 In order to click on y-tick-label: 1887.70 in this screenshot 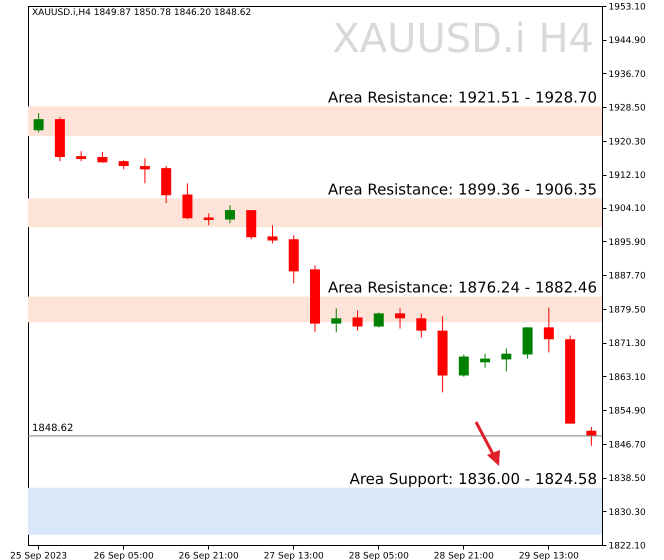, I will do `click(627, 277)`.